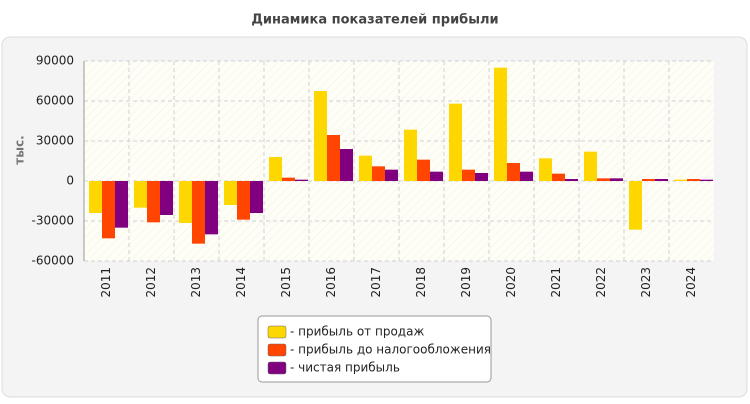  What do you see at coordinates (345, 368) in the screenshot?
I see `legend-label: - чистая прибыль` at bounding box center [345, 368].